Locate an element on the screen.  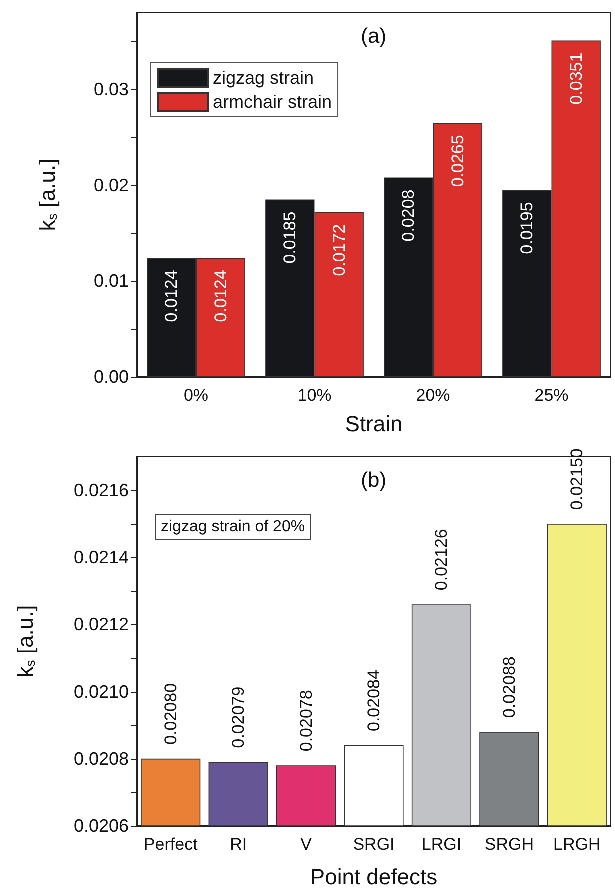
y-tick-label: 0.0212 is located at coordinates (101, 624).